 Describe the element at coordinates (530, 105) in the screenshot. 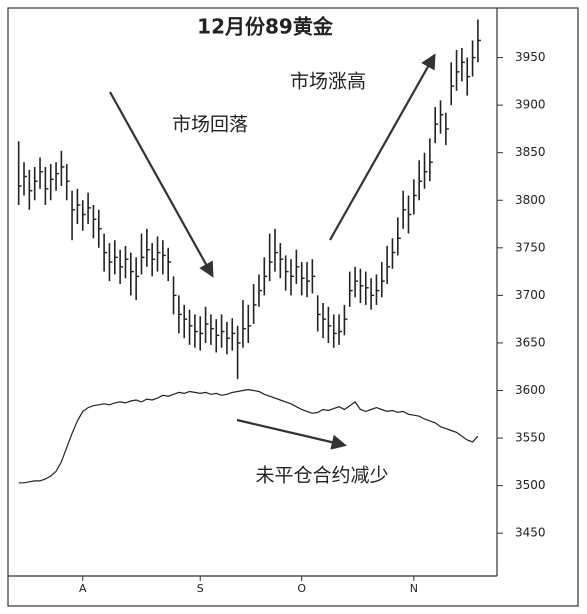

I see `y-tick-label: 3900` at that location.